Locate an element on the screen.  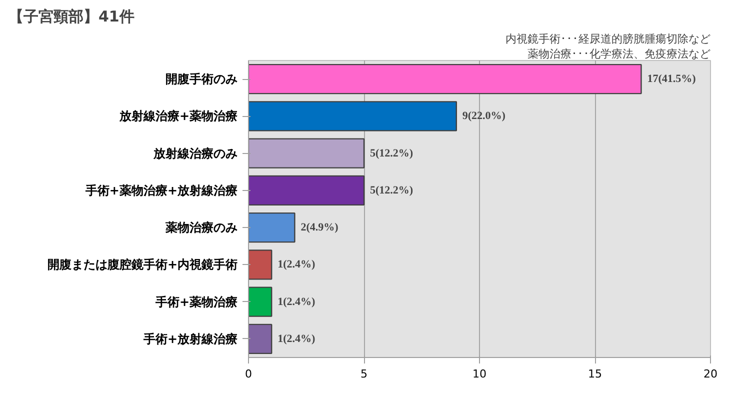
y-tick-label: 薬物治療のみ is located at coordinates (201, 227).